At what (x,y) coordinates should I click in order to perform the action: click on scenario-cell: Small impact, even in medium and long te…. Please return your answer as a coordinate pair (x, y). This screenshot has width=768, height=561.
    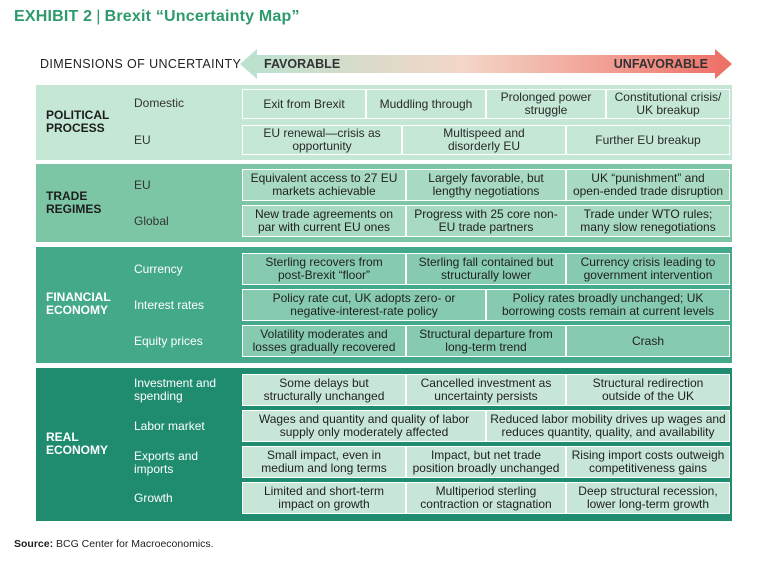
    Looking at the image, I should click on (324, 462).